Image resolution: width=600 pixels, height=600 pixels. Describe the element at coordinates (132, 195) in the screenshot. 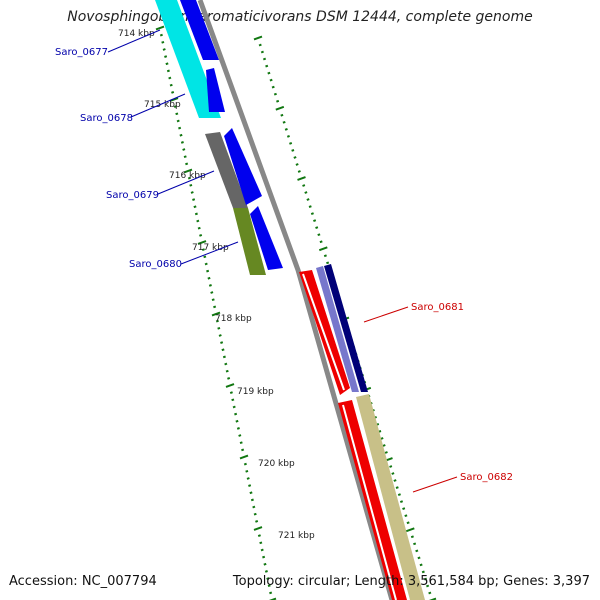

I see `gene-label-saro-0679: Saro_0679` at that location.